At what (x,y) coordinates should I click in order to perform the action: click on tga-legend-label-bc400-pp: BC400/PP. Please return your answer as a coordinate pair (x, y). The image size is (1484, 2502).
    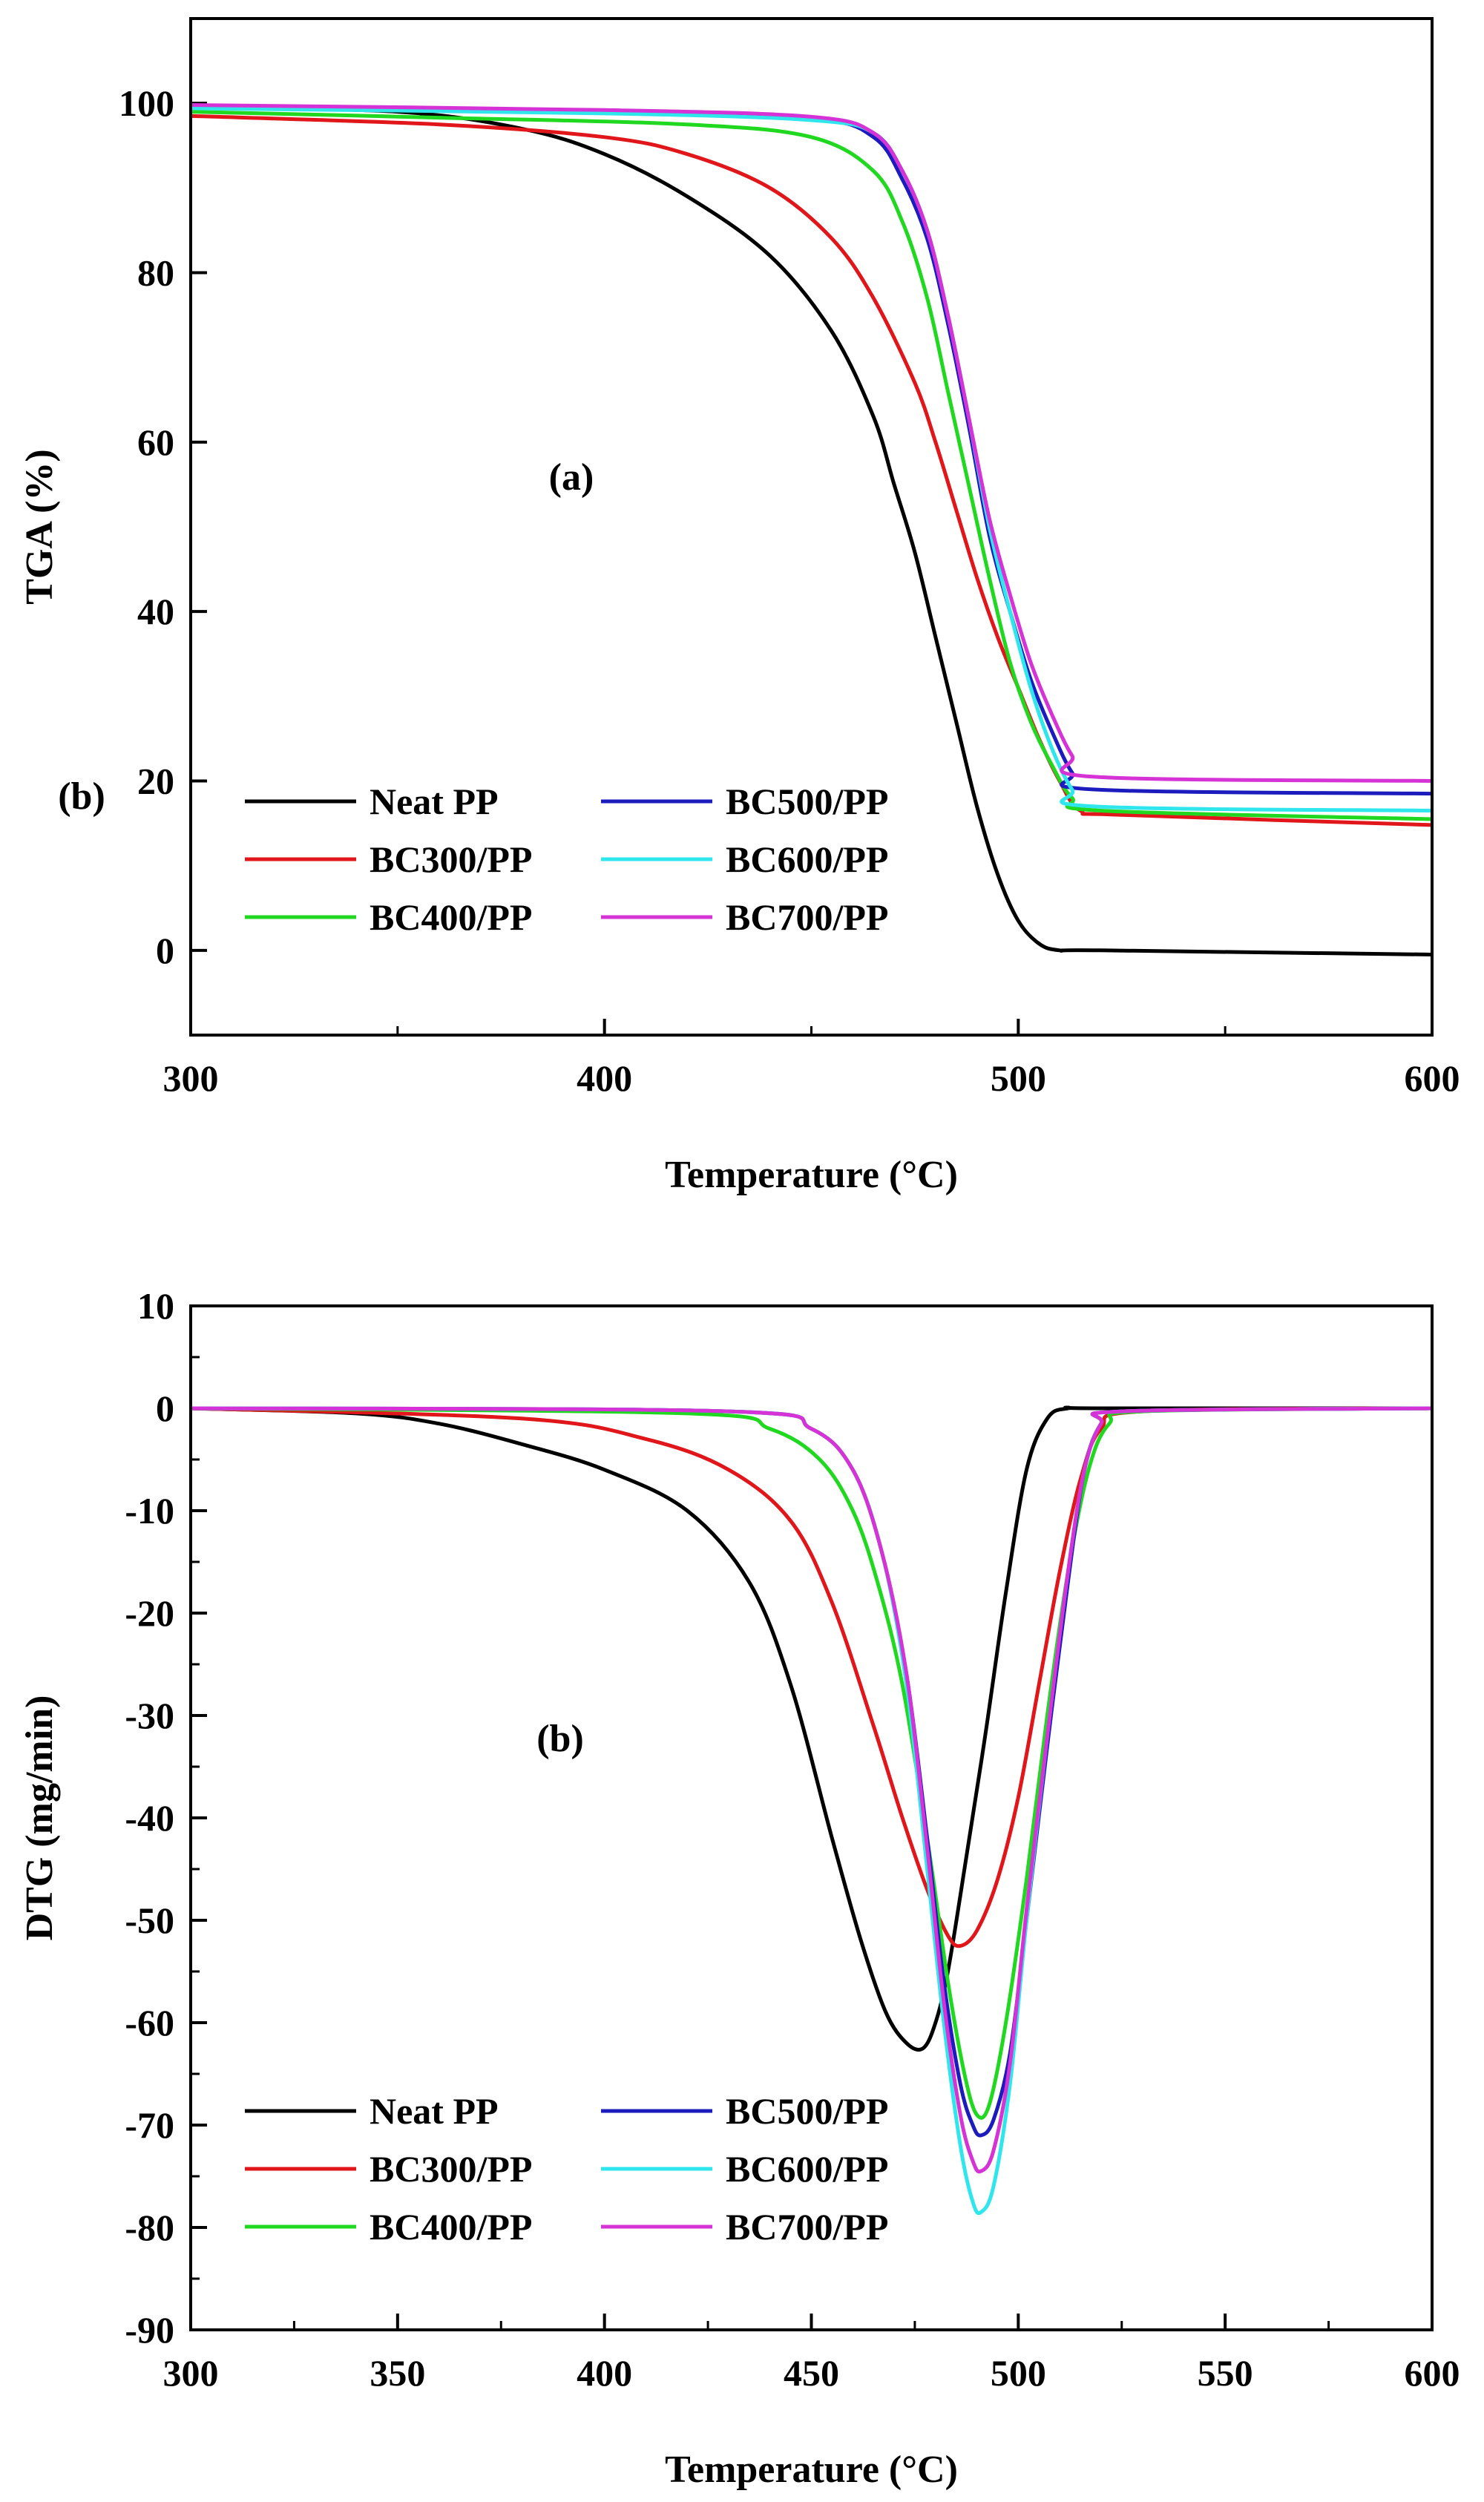
    Looking at the image, I should click on (451, 917).